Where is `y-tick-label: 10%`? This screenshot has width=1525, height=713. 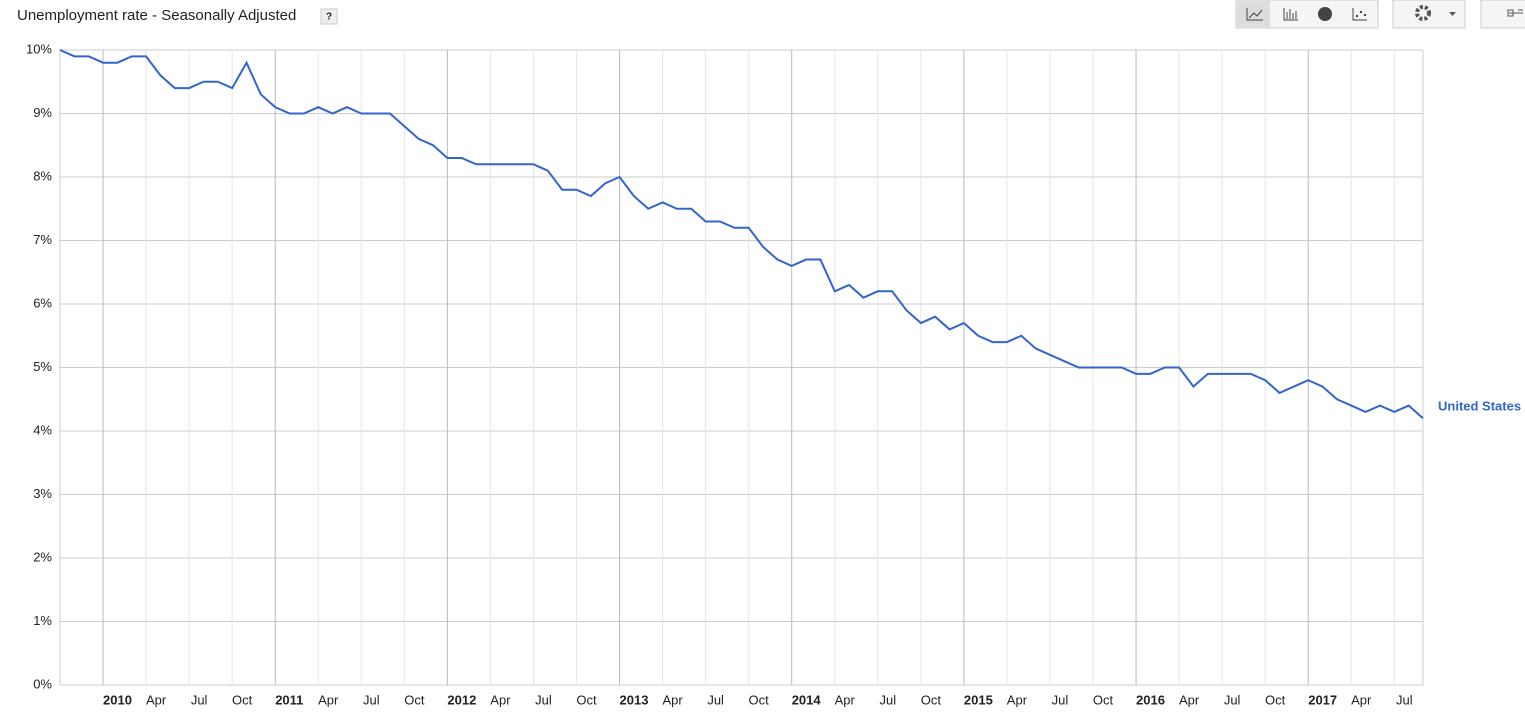
y-tick-label: 10% is located at coordinates (39, 48).